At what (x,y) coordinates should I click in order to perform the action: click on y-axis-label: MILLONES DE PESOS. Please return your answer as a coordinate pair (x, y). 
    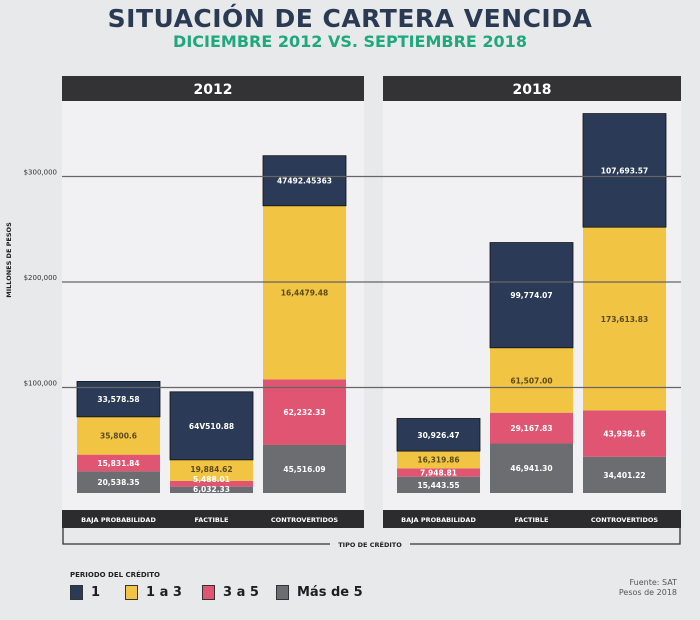
    Looking at the image, I should click on (9, 260).